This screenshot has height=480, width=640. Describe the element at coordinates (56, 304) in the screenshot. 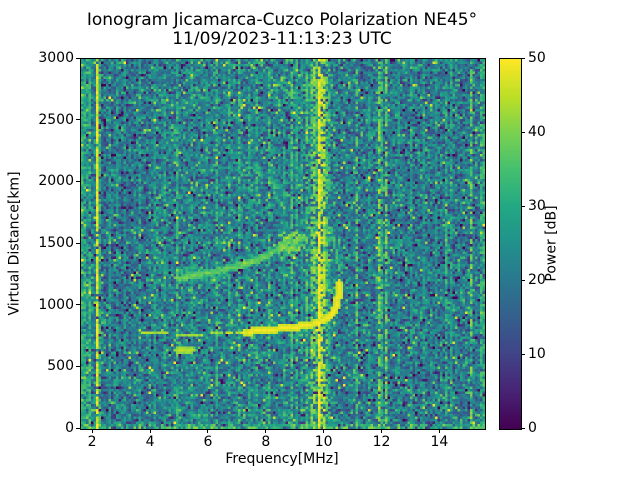

I see `y-tick-label: 1000` at that location.